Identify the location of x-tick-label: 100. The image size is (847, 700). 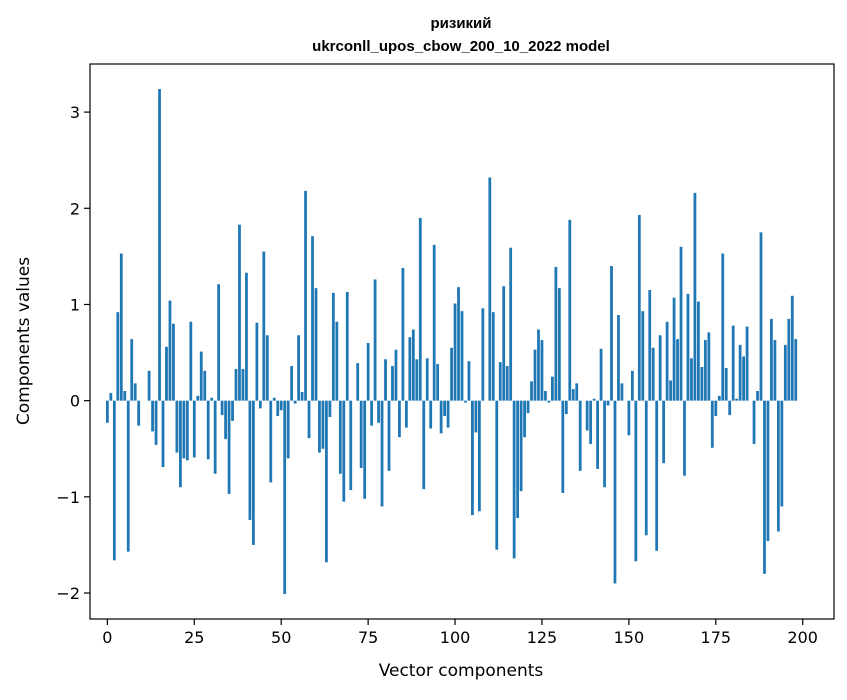
(455, 637).